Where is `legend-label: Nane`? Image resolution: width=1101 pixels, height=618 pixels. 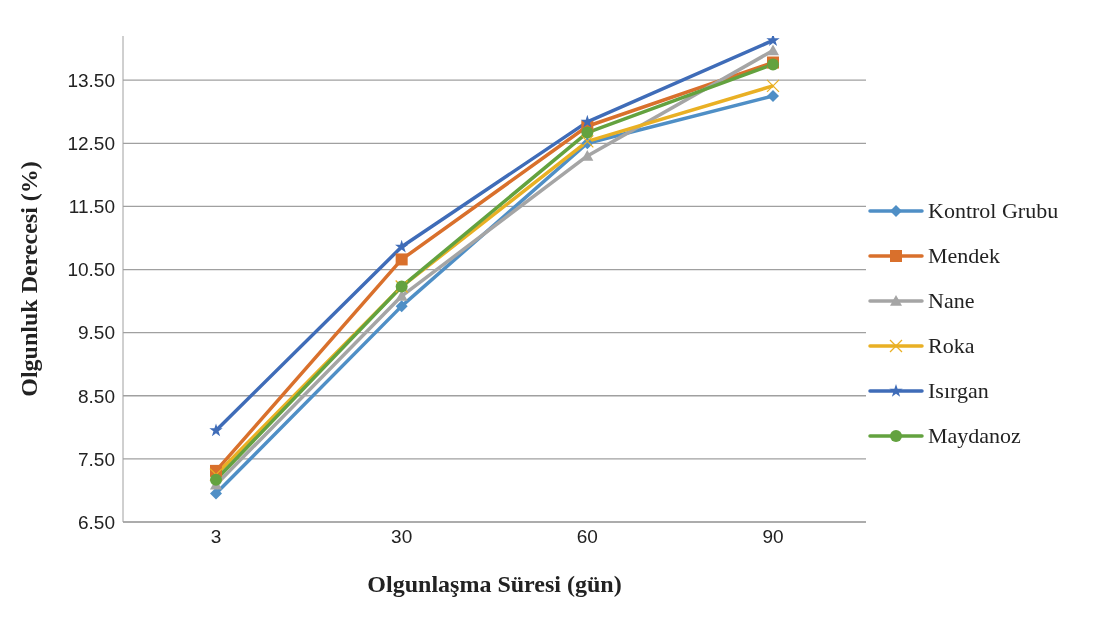
legend-label: Nane is located at coordinates (951, 300).